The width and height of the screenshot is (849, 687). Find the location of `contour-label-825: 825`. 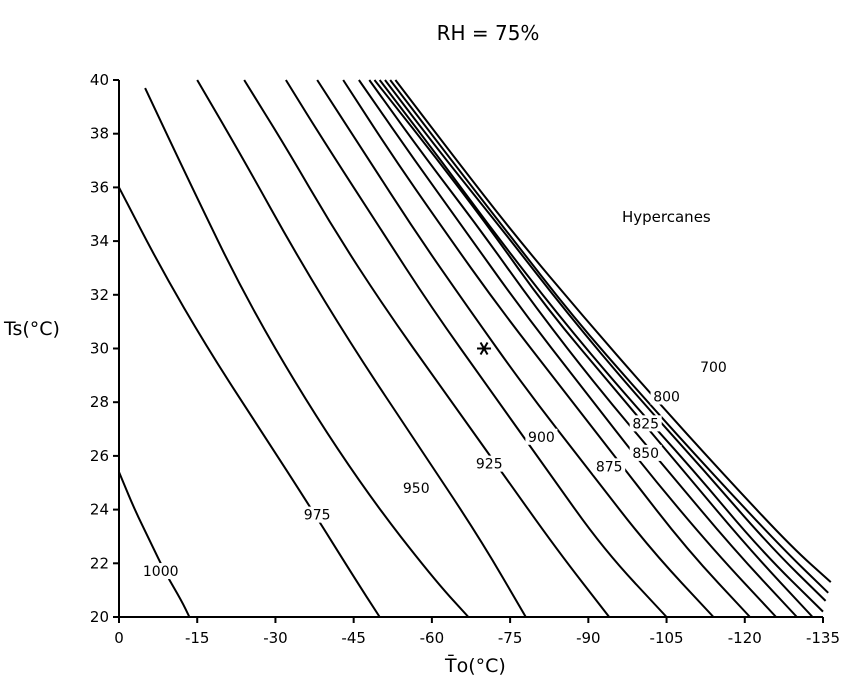

contour-label-825: 825 is located at coordinates (645, 424).